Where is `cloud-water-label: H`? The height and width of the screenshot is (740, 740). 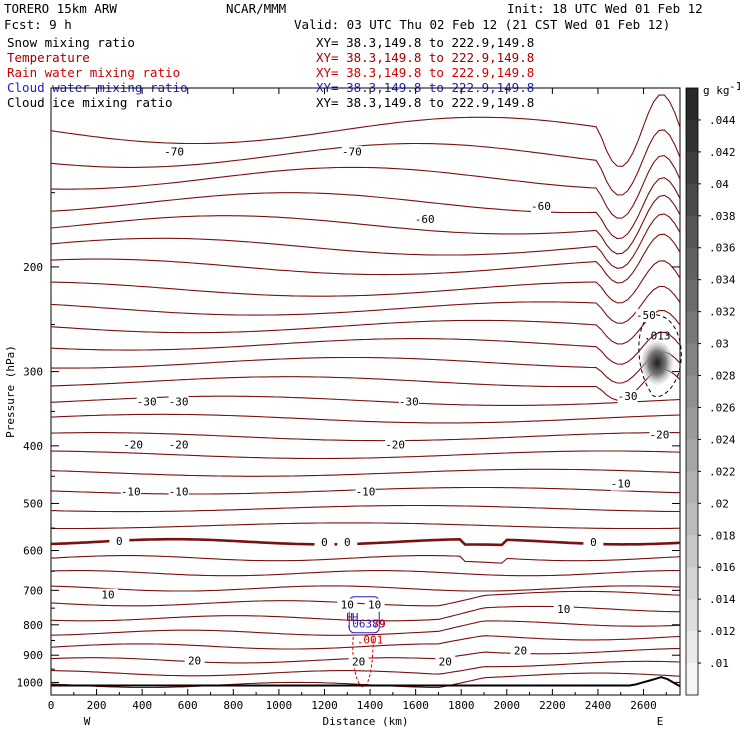
cloud-water-label: H is located at coordinates (355, 617).